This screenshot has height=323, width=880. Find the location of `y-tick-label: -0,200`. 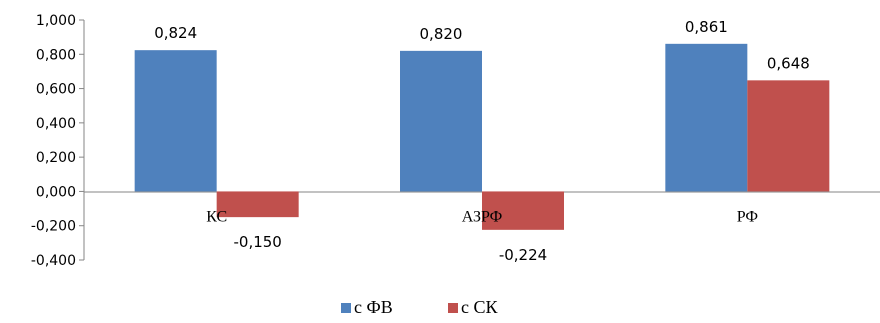

y-tick-label: -0,200 is located at coordinates (53, 227).